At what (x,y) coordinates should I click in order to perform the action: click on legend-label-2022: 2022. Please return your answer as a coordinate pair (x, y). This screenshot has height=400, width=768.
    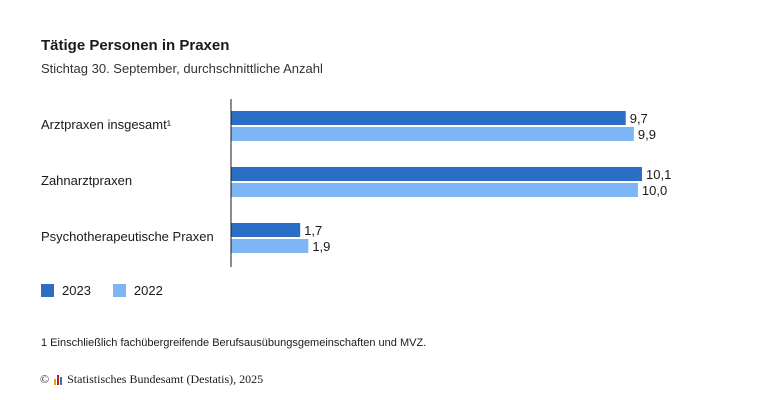
    Looking at the image, I should click on (148, 290).